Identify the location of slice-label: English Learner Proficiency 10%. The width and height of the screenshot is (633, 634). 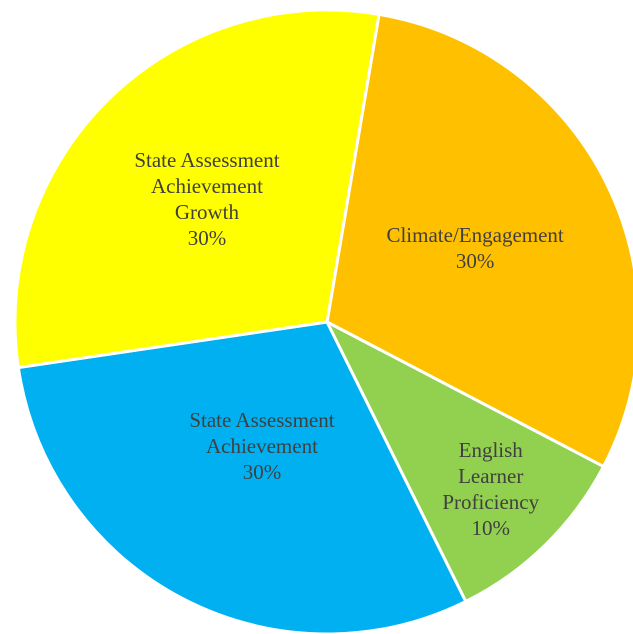
(491, 489).